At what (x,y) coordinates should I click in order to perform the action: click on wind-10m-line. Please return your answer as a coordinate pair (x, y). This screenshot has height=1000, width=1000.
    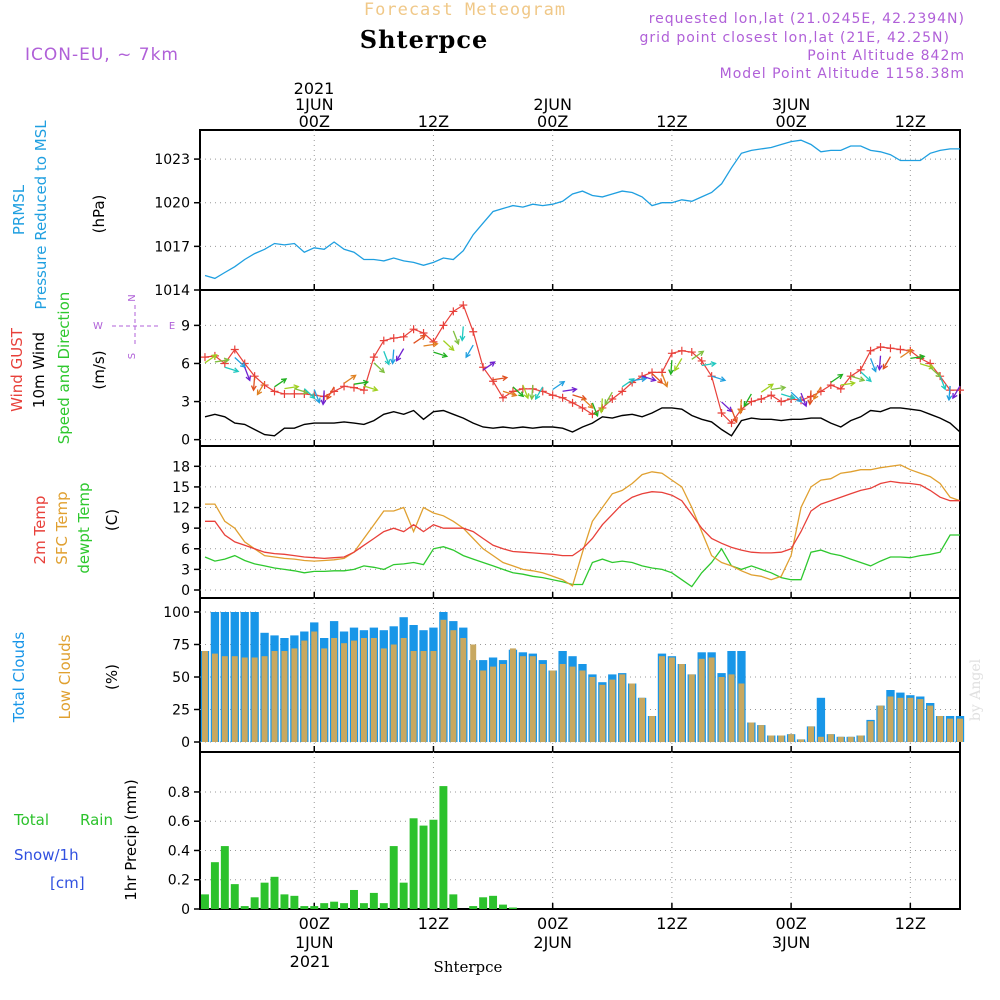
    Looking at the image, I should click on (582, 422).